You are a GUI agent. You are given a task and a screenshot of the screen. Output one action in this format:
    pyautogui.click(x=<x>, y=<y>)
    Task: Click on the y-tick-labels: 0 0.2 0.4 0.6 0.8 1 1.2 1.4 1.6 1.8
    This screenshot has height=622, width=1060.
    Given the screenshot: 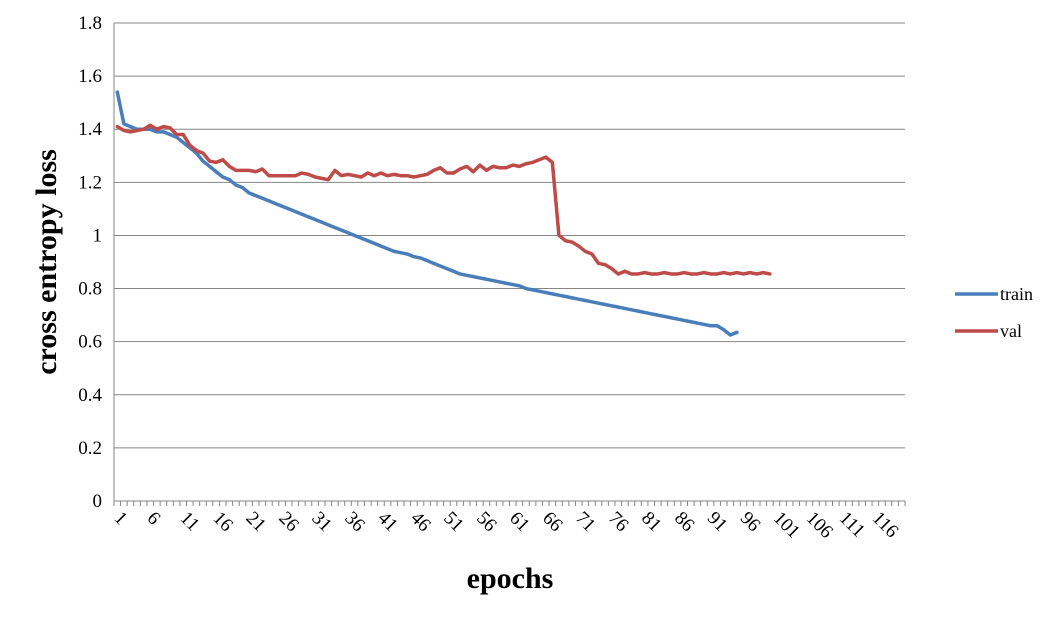 What is the action you would take?
    pyautogui.click(x=90, y=262)
    